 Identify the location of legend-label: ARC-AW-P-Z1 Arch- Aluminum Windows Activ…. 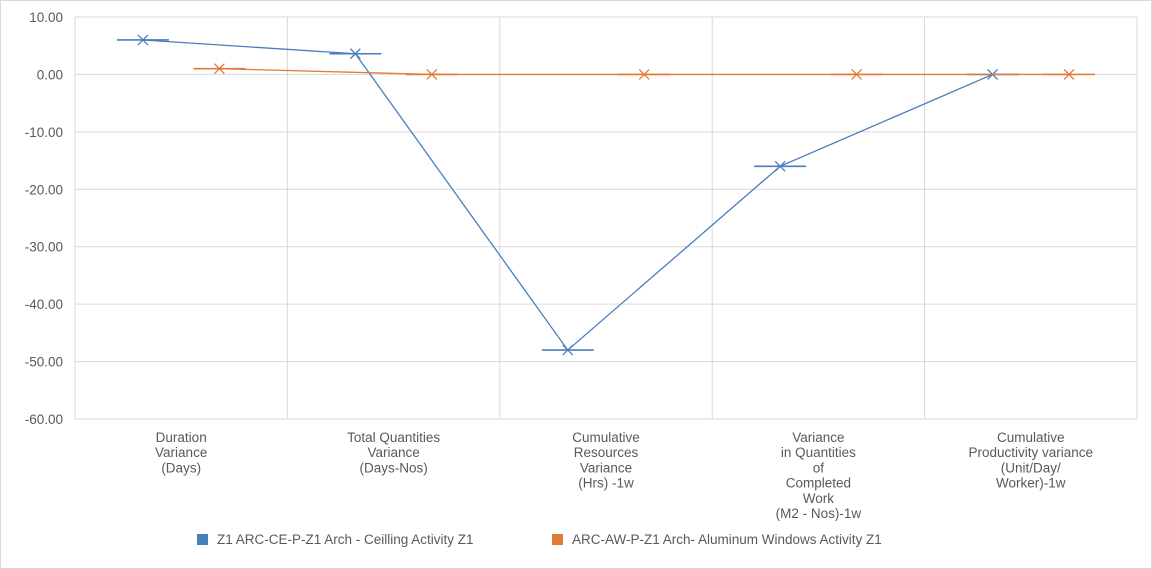
(727, 539).